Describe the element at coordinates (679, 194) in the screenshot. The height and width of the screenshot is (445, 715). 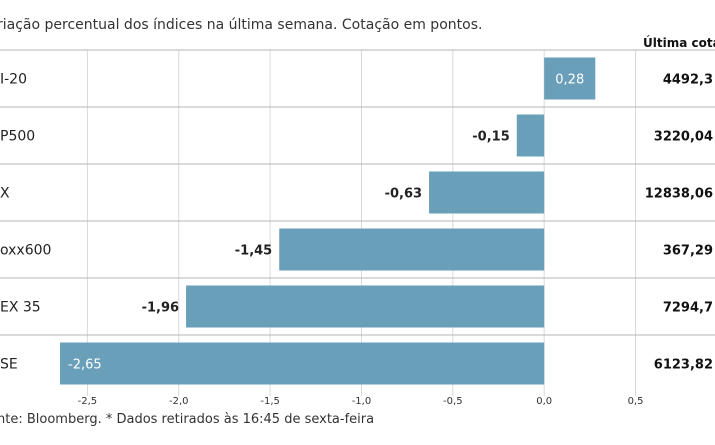
I see `last-quote-value: 12838,06` at that location.